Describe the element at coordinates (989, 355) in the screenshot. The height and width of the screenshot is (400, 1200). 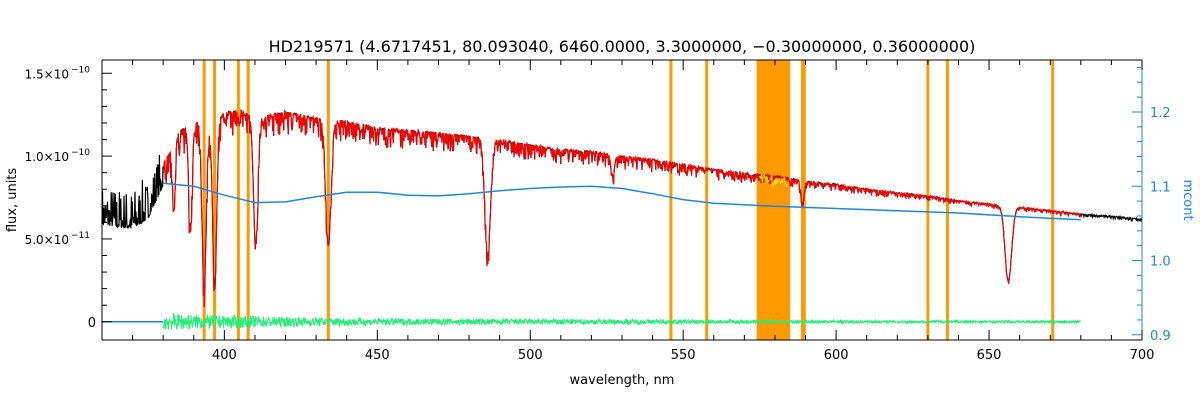
I see `x-tick-label: 650` at that location.